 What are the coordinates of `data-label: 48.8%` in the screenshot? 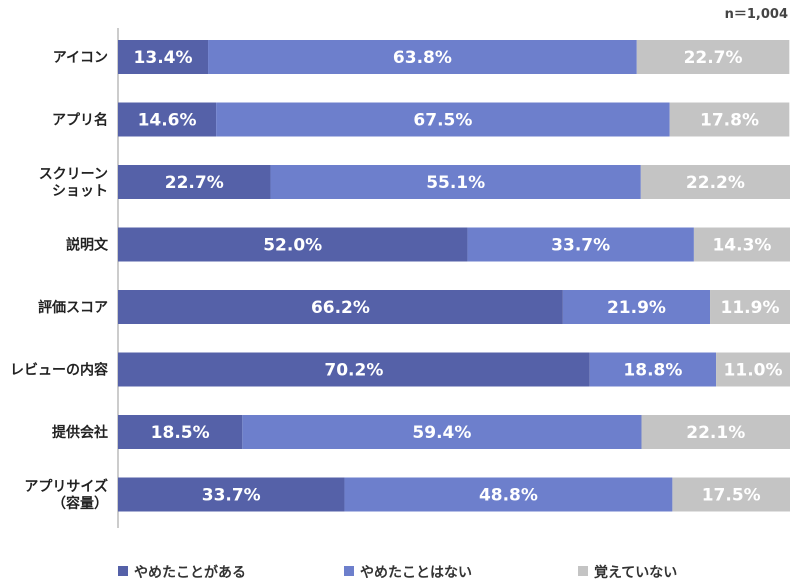 It's located at (508, 496).